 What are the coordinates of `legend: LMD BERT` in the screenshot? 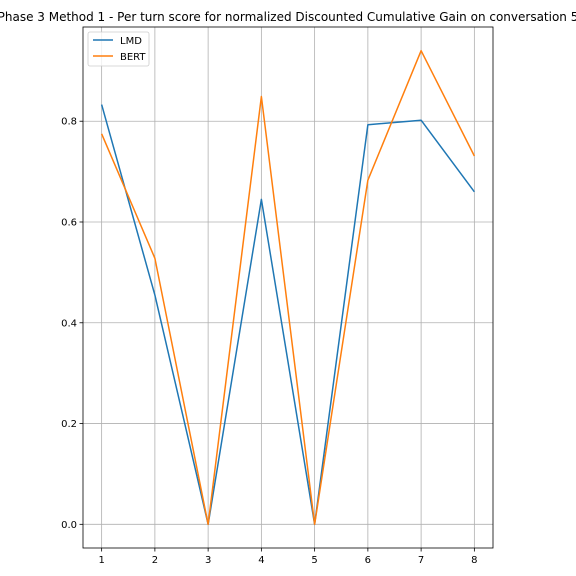 It's located at (118, 49).